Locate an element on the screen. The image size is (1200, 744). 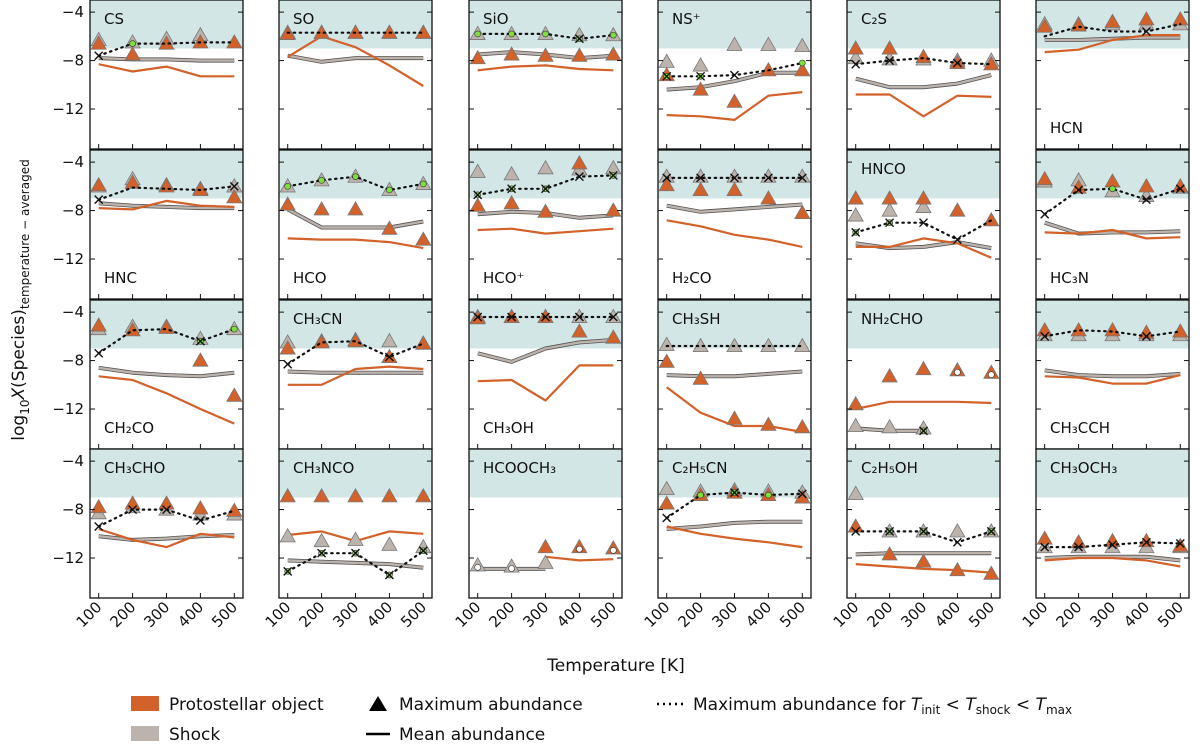
panel-NS+: NS⁺ is located at coordinates (734, 75).